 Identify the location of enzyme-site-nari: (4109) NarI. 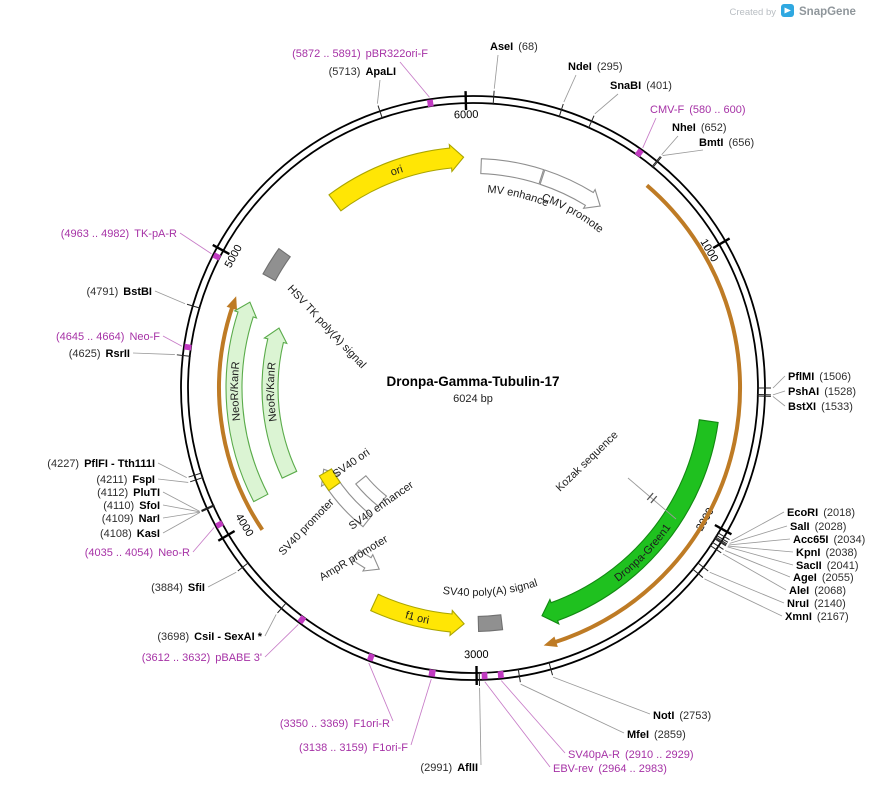
(158, 515).